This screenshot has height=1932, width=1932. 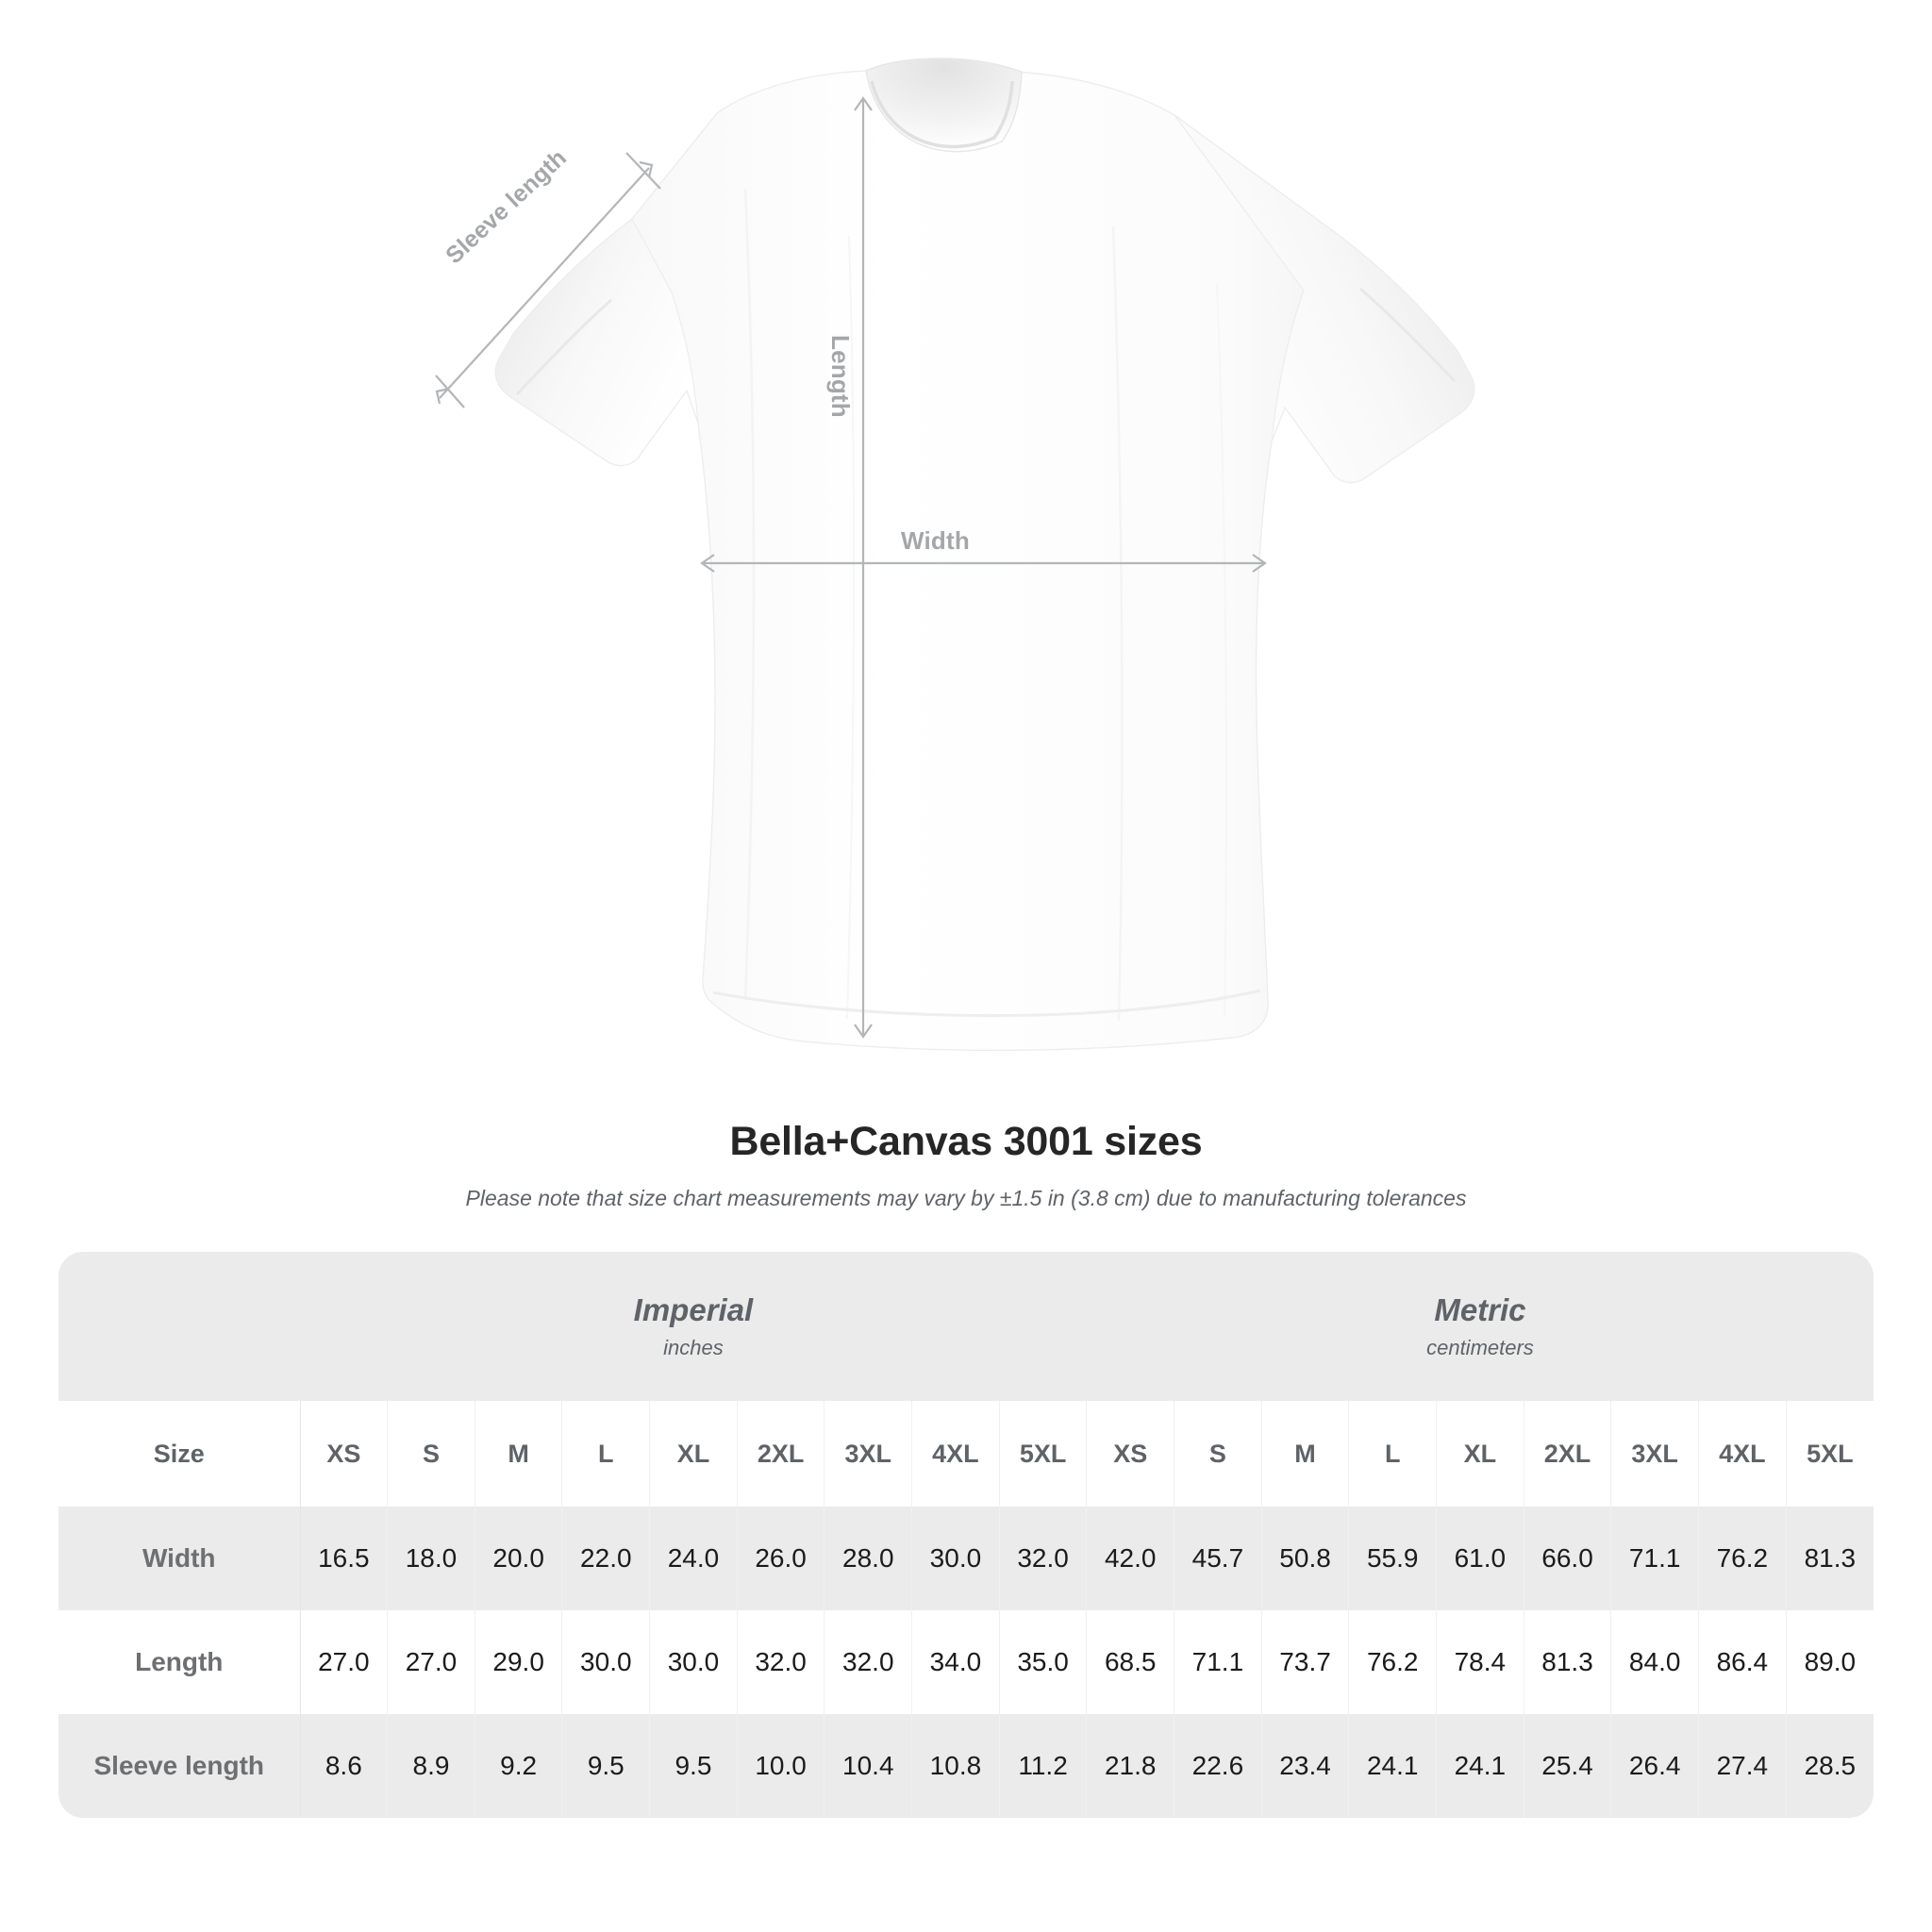 What do you see at coordinates (431, 1454) in the screenshot?
I see `column-header-size-s: S` at bounding box center [431, 1454].